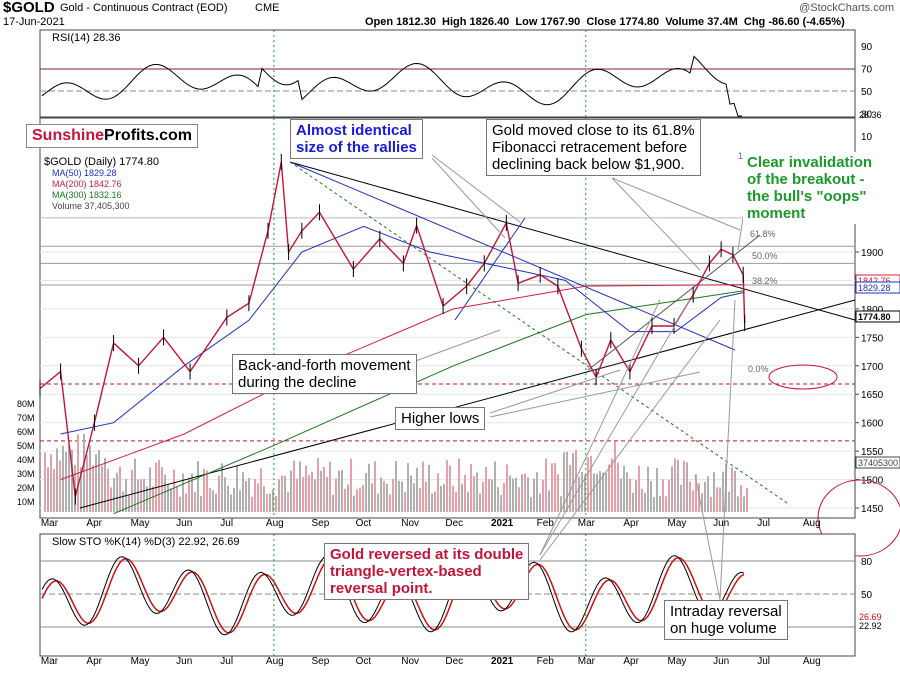  What do you see at coordinates (846, 8) in the screenshot?
I see `watermark: @StockCharts.com` at bounding box center [846, 8].